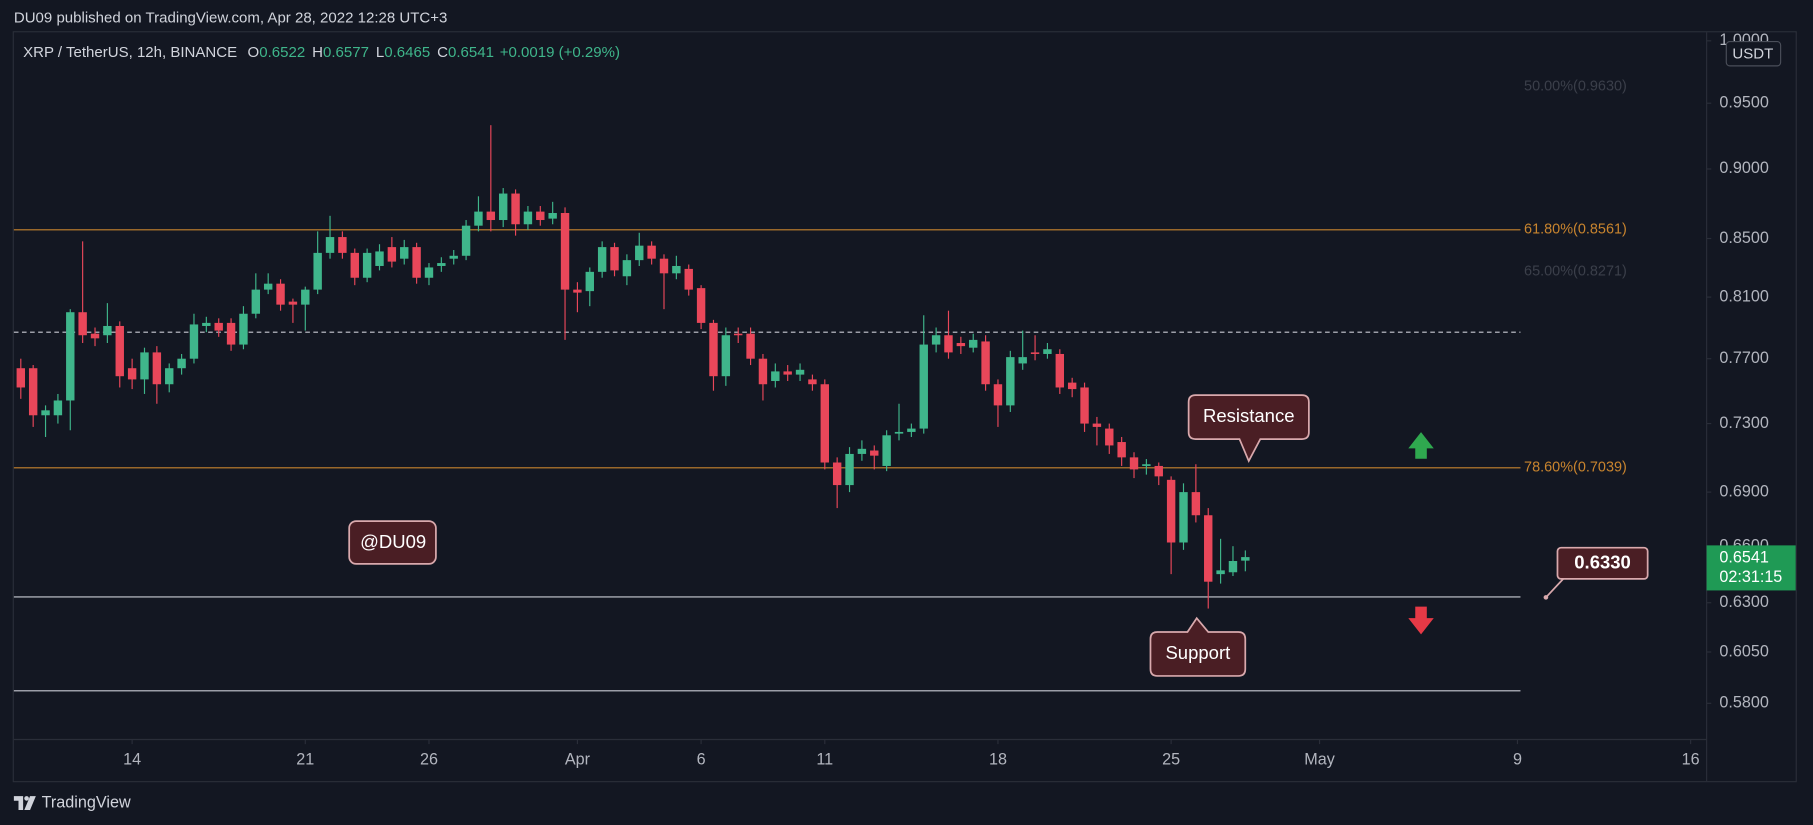 This screenshot has width=1813, height=825. I want to click on arrow, so click(1421, 445).